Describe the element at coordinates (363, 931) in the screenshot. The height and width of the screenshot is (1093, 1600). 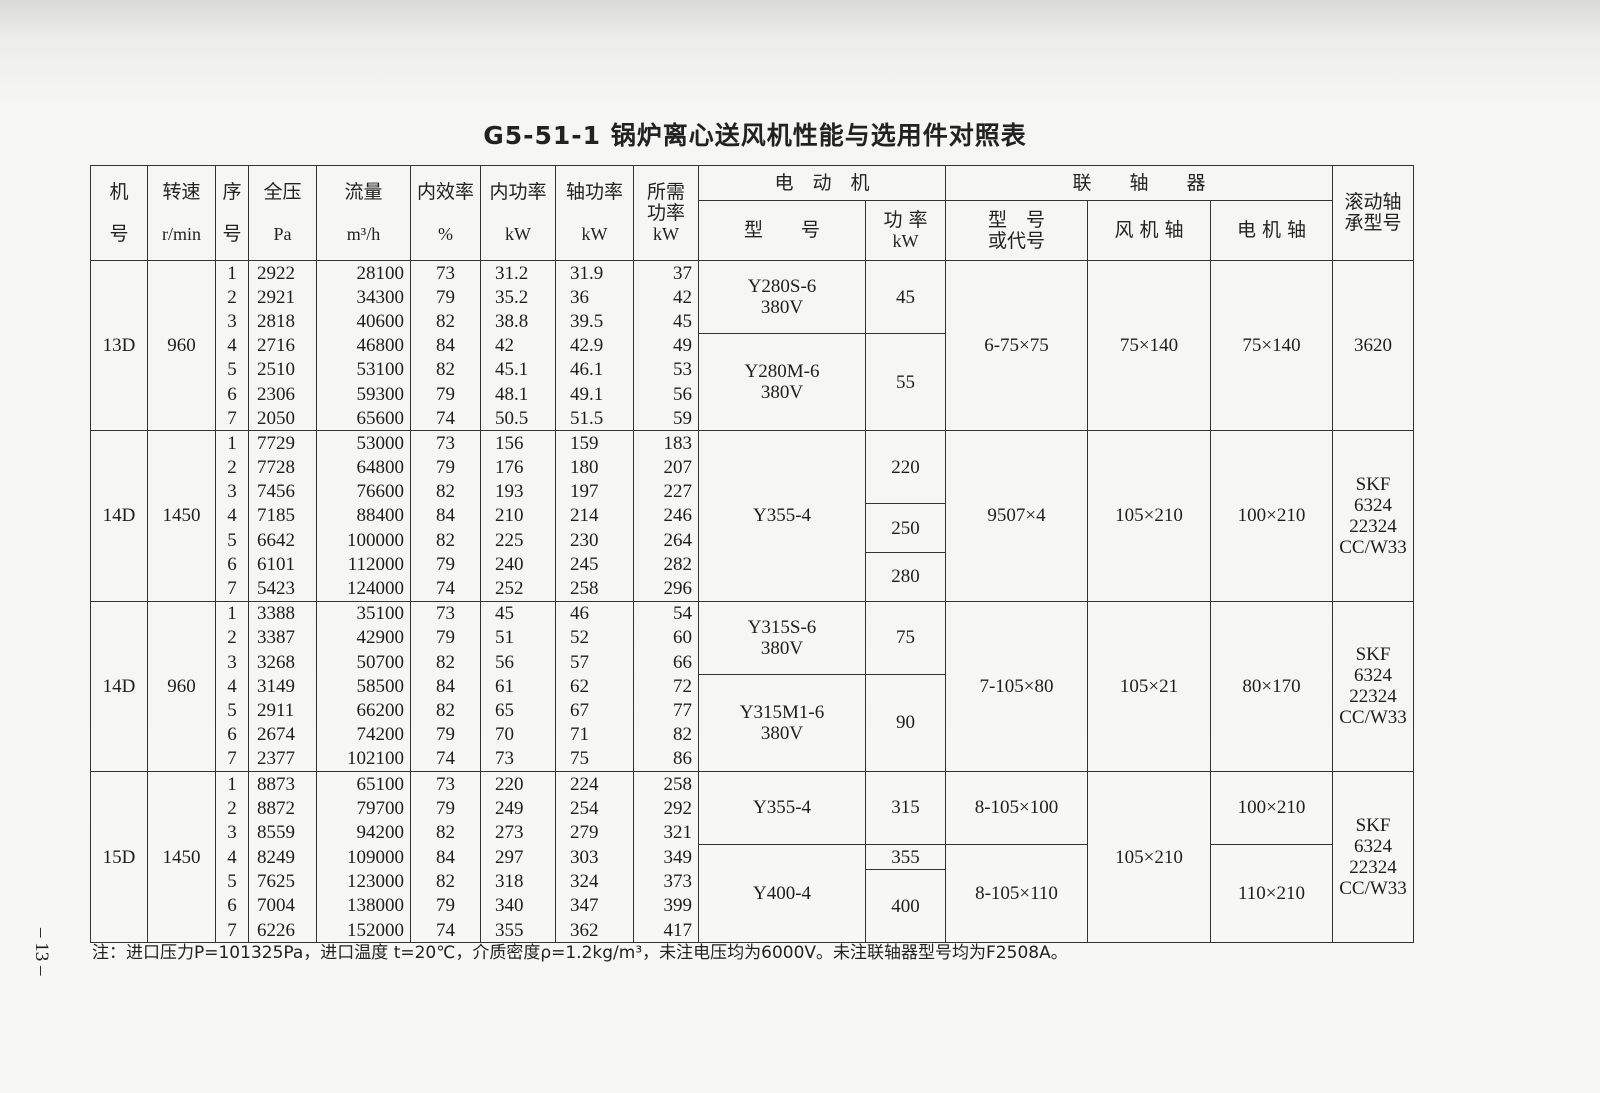
I see `flow-cell: 152000` at that location.